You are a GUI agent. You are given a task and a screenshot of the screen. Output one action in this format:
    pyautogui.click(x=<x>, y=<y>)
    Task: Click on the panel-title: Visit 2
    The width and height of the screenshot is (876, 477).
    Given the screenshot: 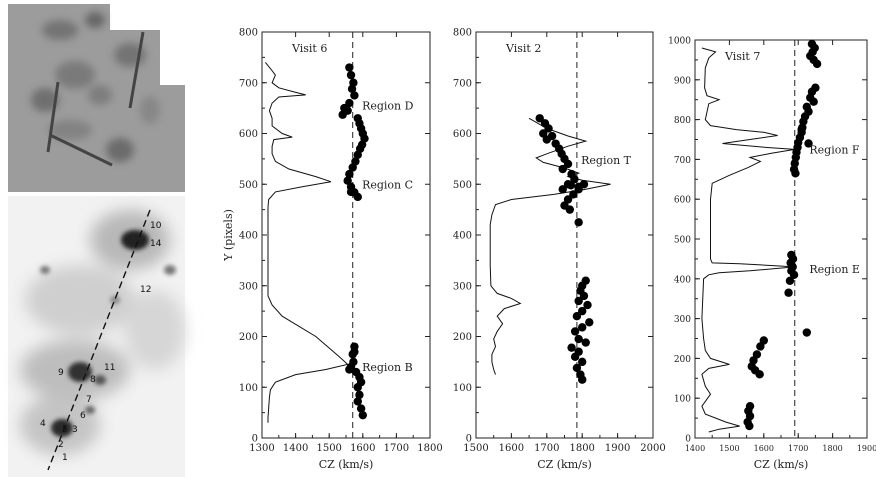 What is the action you would take?
    pyautogui.click(x=523, y=48)
    